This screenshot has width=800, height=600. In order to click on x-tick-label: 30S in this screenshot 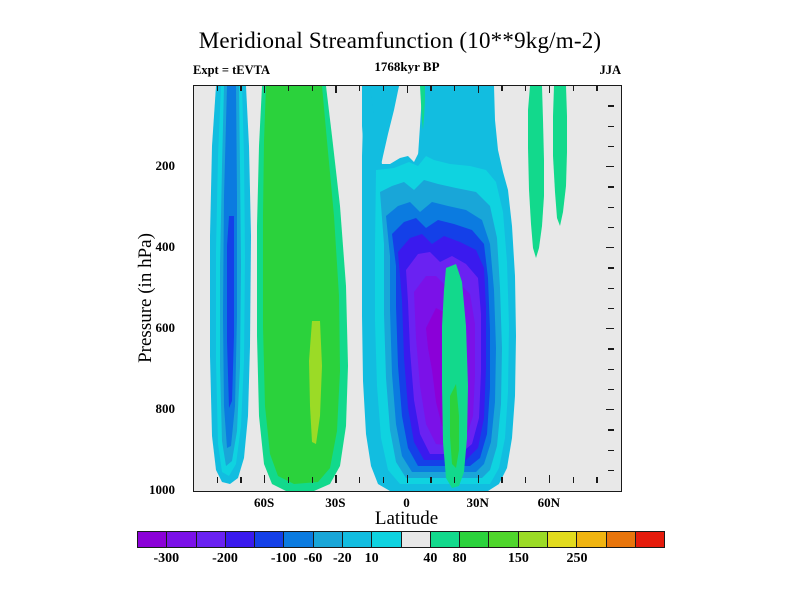, I will do `click(335, 502)`.